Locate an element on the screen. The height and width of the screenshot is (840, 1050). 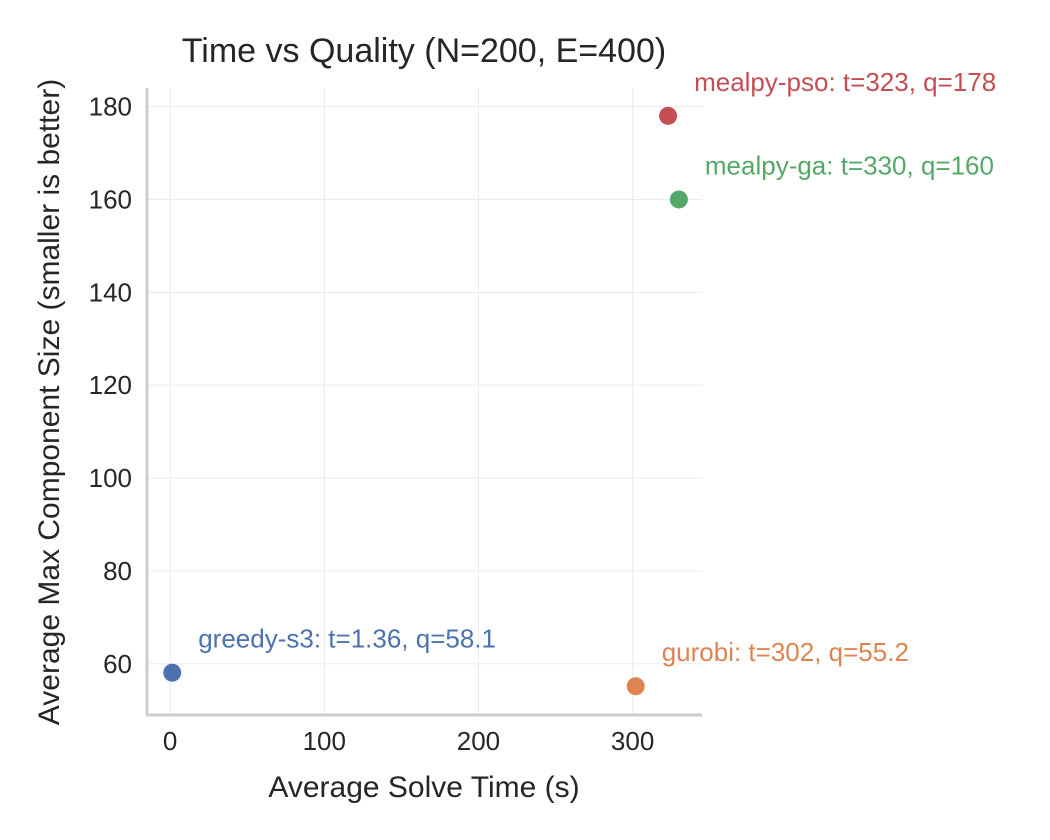
point-label: mealpy-pso: t=323, q=178 is located at coordinates (845, 82).